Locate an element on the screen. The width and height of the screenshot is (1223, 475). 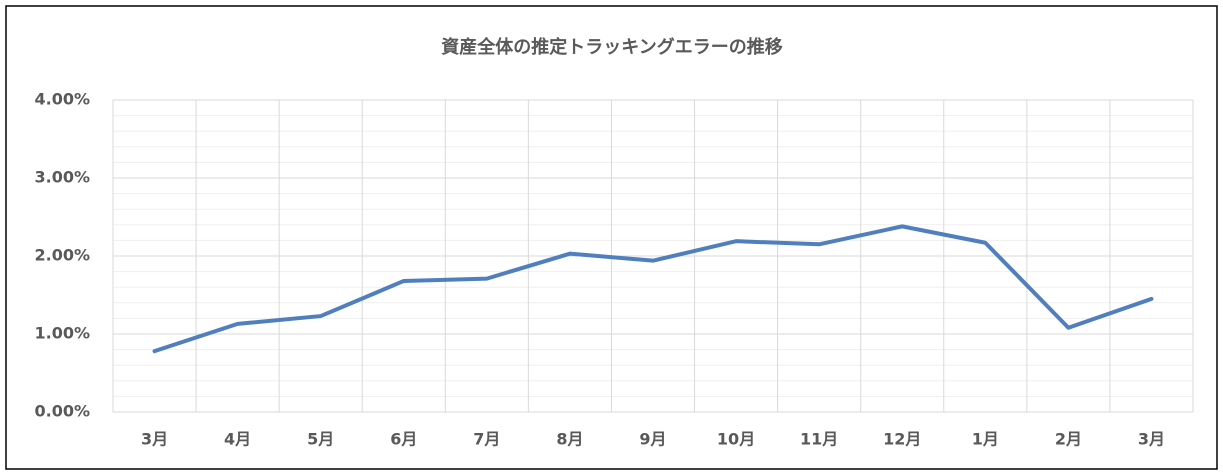
x-tick-label: 2月 is located at coordinates (1068, 439).